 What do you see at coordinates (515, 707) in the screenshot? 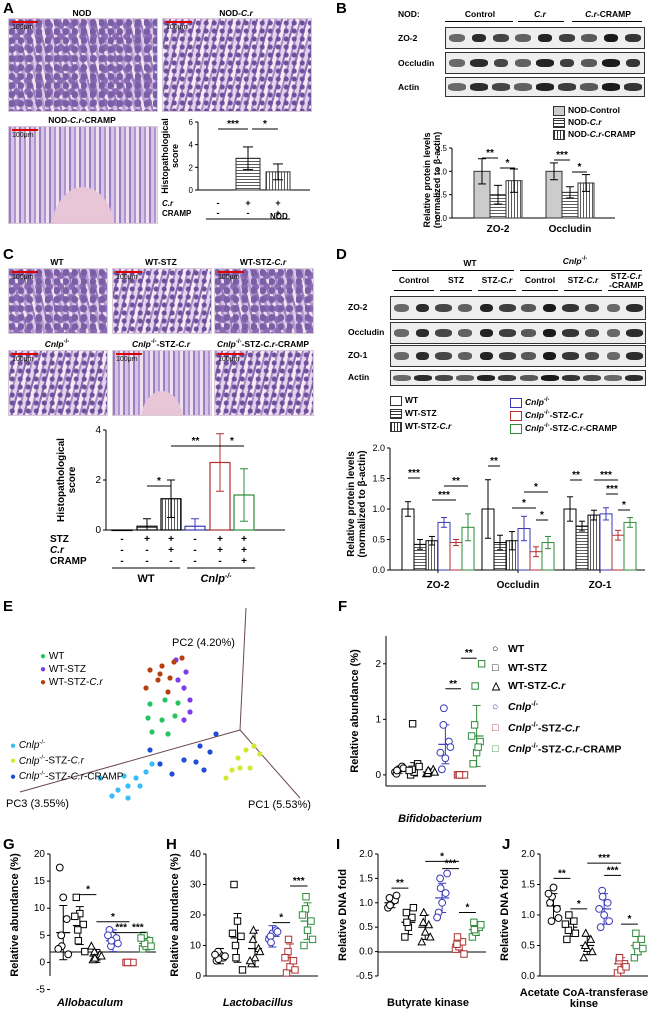
I see `legend-item: ○ Cnlp-/-` at bounding box center [515, 707].